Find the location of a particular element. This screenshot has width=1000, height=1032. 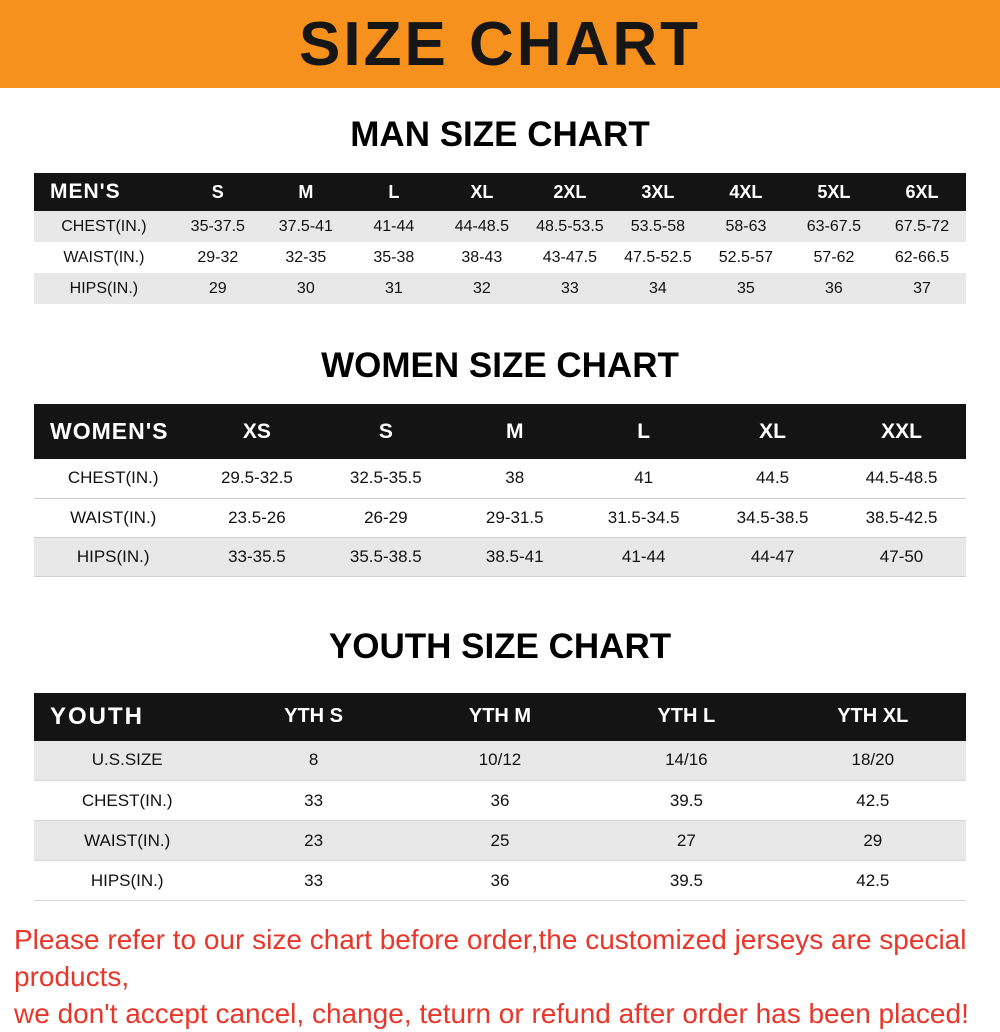

size-value: 34 is located at coordinates (657, 288).